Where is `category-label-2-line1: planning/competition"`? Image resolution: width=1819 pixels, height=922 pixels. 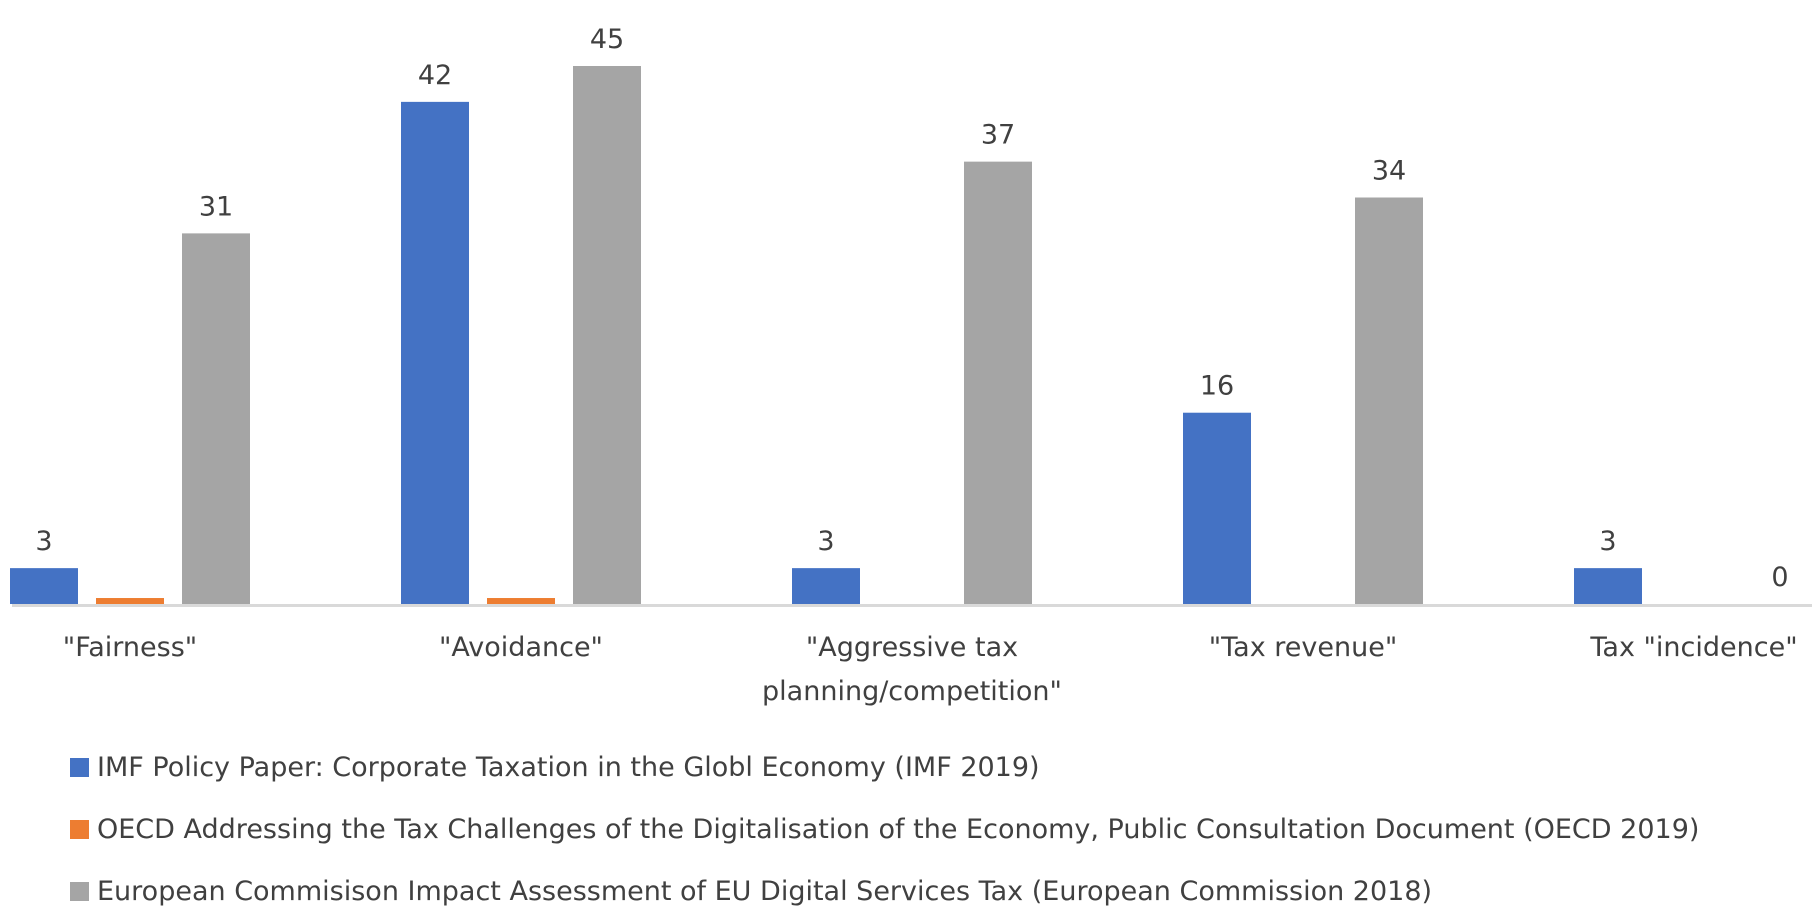
category-label-2-line1: planning/competition" is located at coordinates (912, 691).